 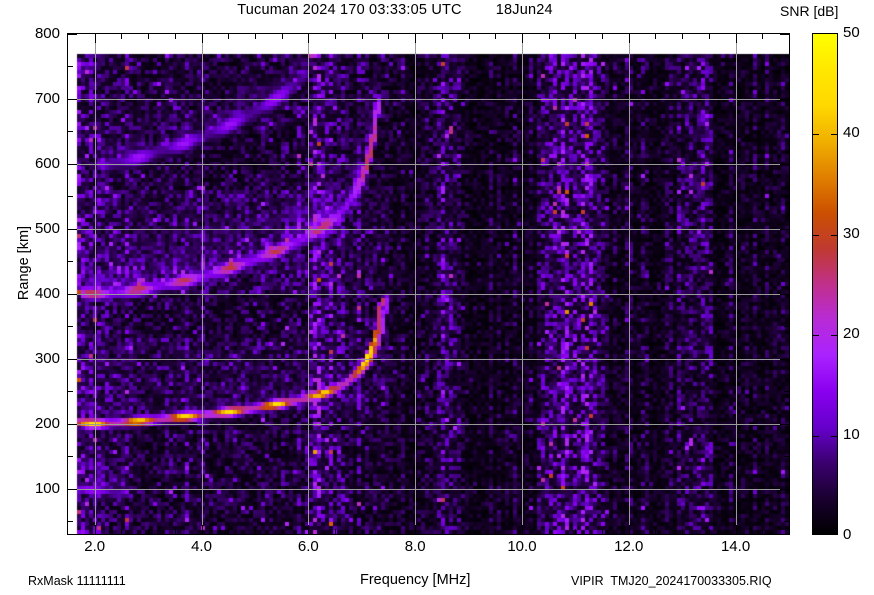 I want to click on y-tick-label: 100, so click(x=47, y=488).